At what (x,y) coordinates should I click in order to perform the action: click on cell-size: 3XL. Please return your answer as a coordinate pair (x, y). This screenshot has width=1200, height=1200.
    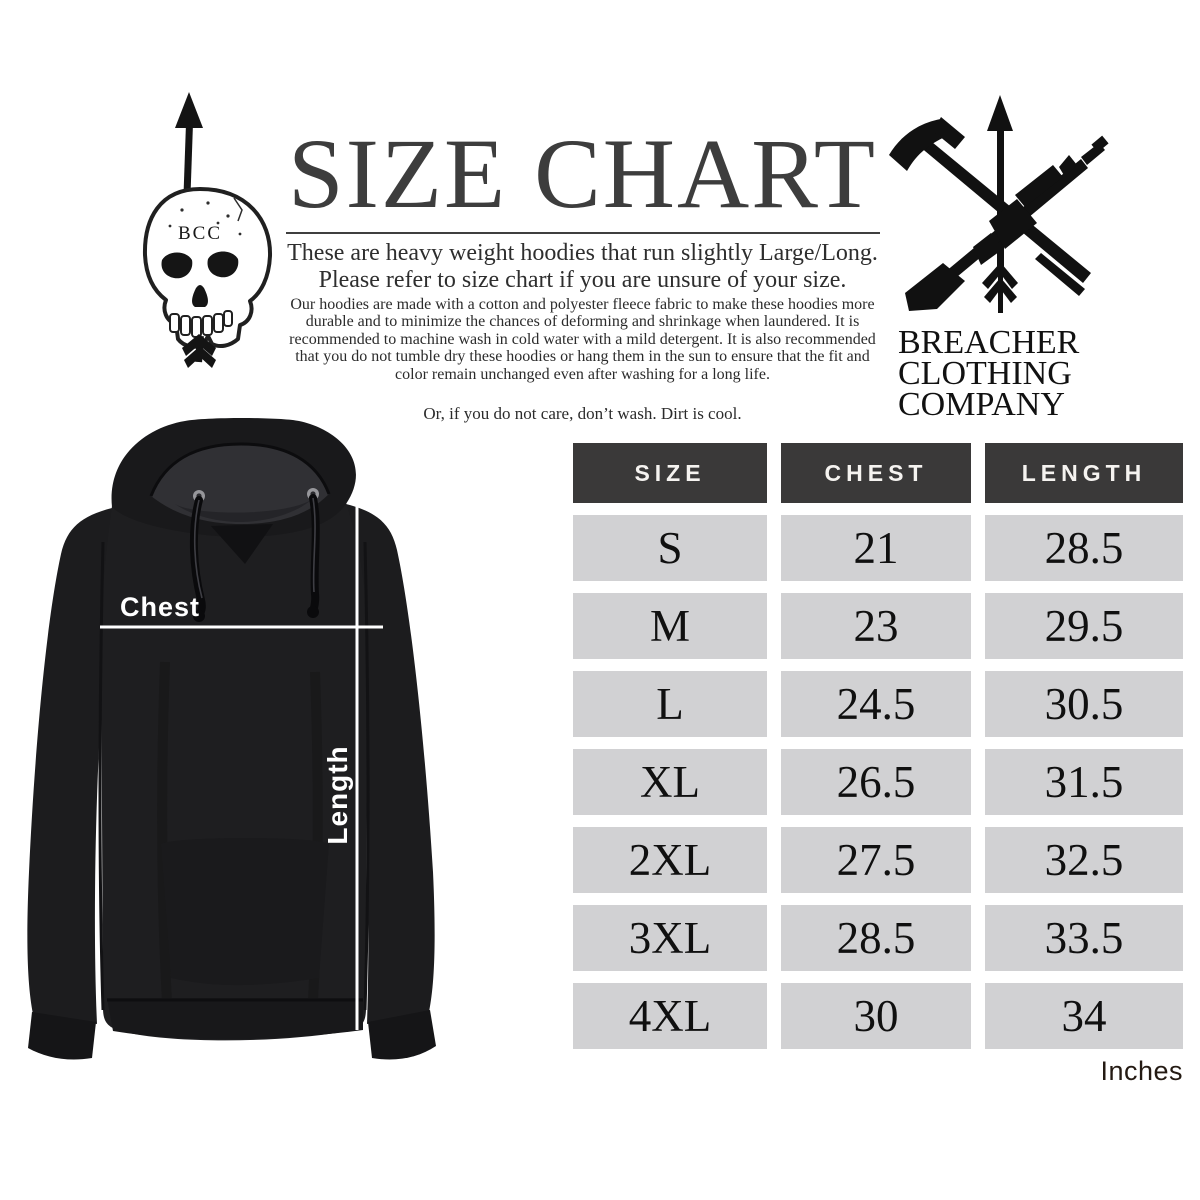
    Looking at the image, I should click on (670, 938).